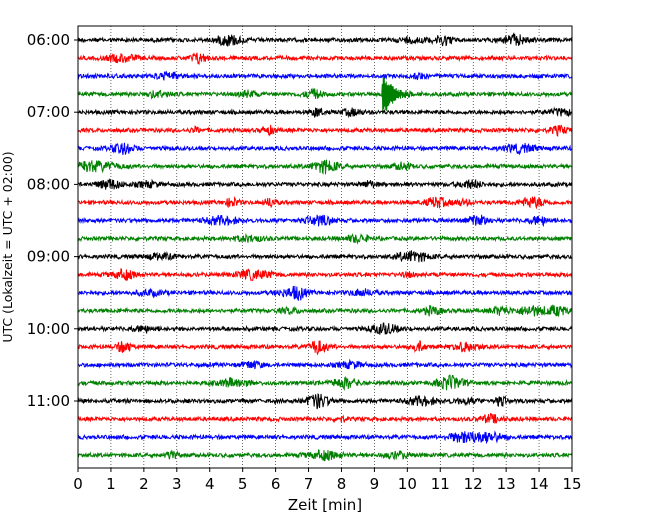 Image resolution: width=650 pixels, height=520 pixels. Describe the element at coordinates (48, 40) in the screenshot. I see `y-tick-label: 06:00` at that location.